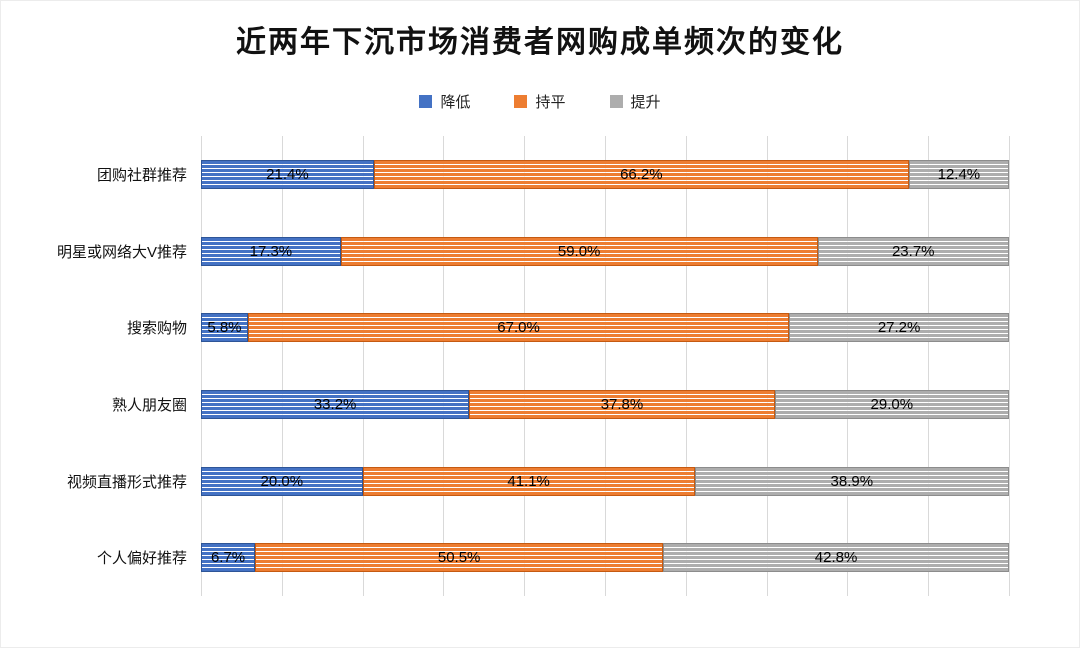  I want to click on bar-value-label: 17.3%, so click(271, 251).